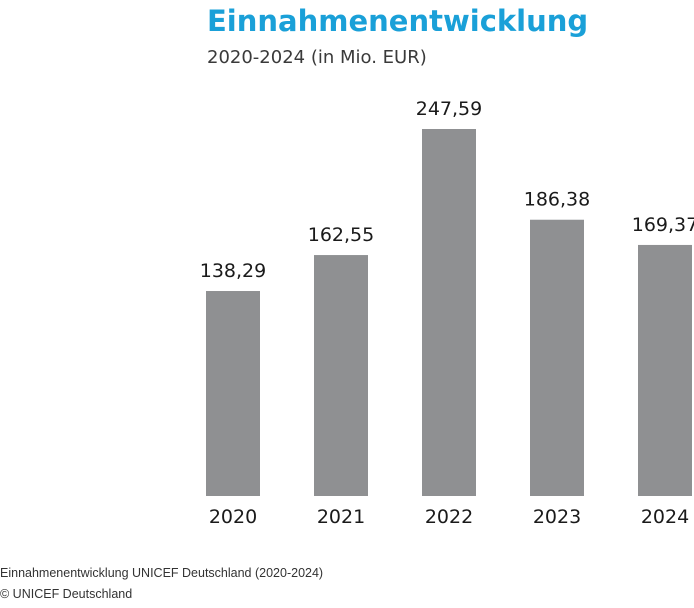 This screenshot has height=608, width=694. I want to click on x-tick-label-2020: 2020, so click(233, 517).